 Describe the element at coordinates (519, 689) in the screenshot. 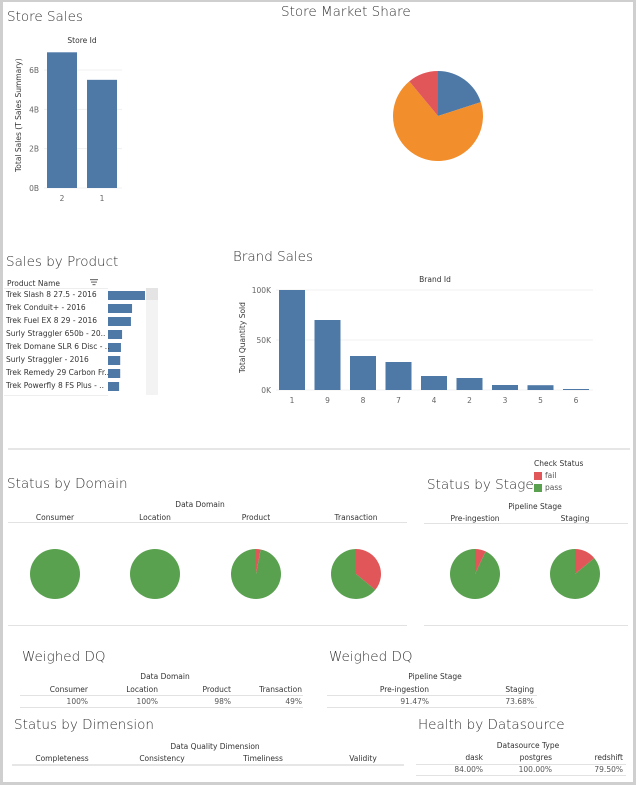

I see `wdq-stage-header-staging: Staging` at that location.